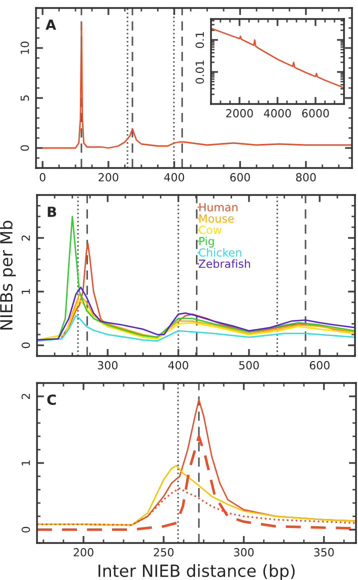  I want to click on annotation: B, so click(52, 211).